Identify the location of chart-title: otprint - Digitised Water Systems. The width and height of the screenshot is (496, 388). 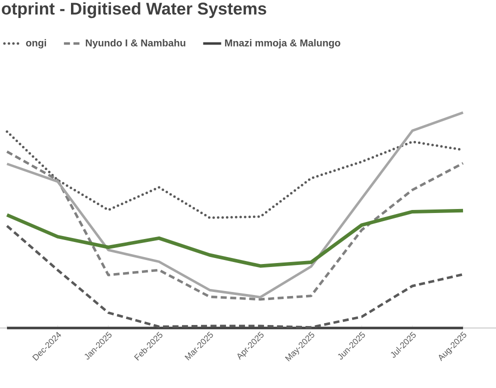
(134, 10).